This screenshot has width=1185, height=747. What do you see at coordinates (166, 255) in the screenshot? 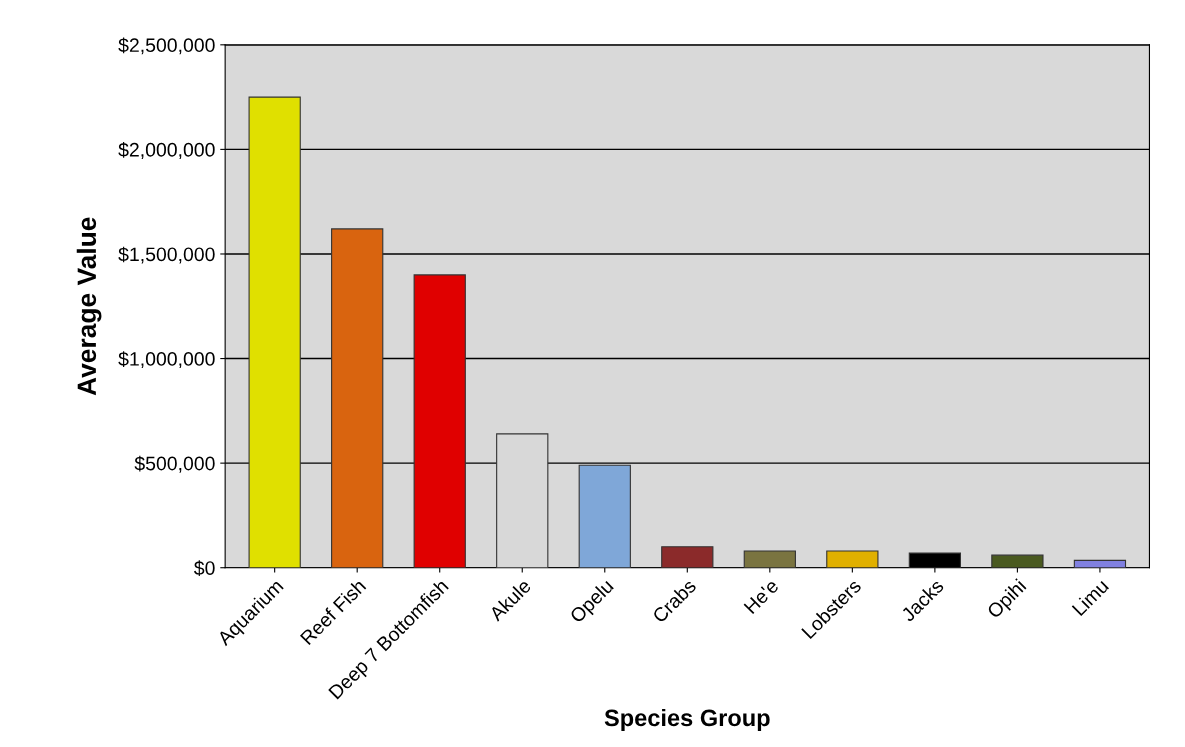
I see `y-tick-label: $1,500,000` at bounding box center [166, 255].